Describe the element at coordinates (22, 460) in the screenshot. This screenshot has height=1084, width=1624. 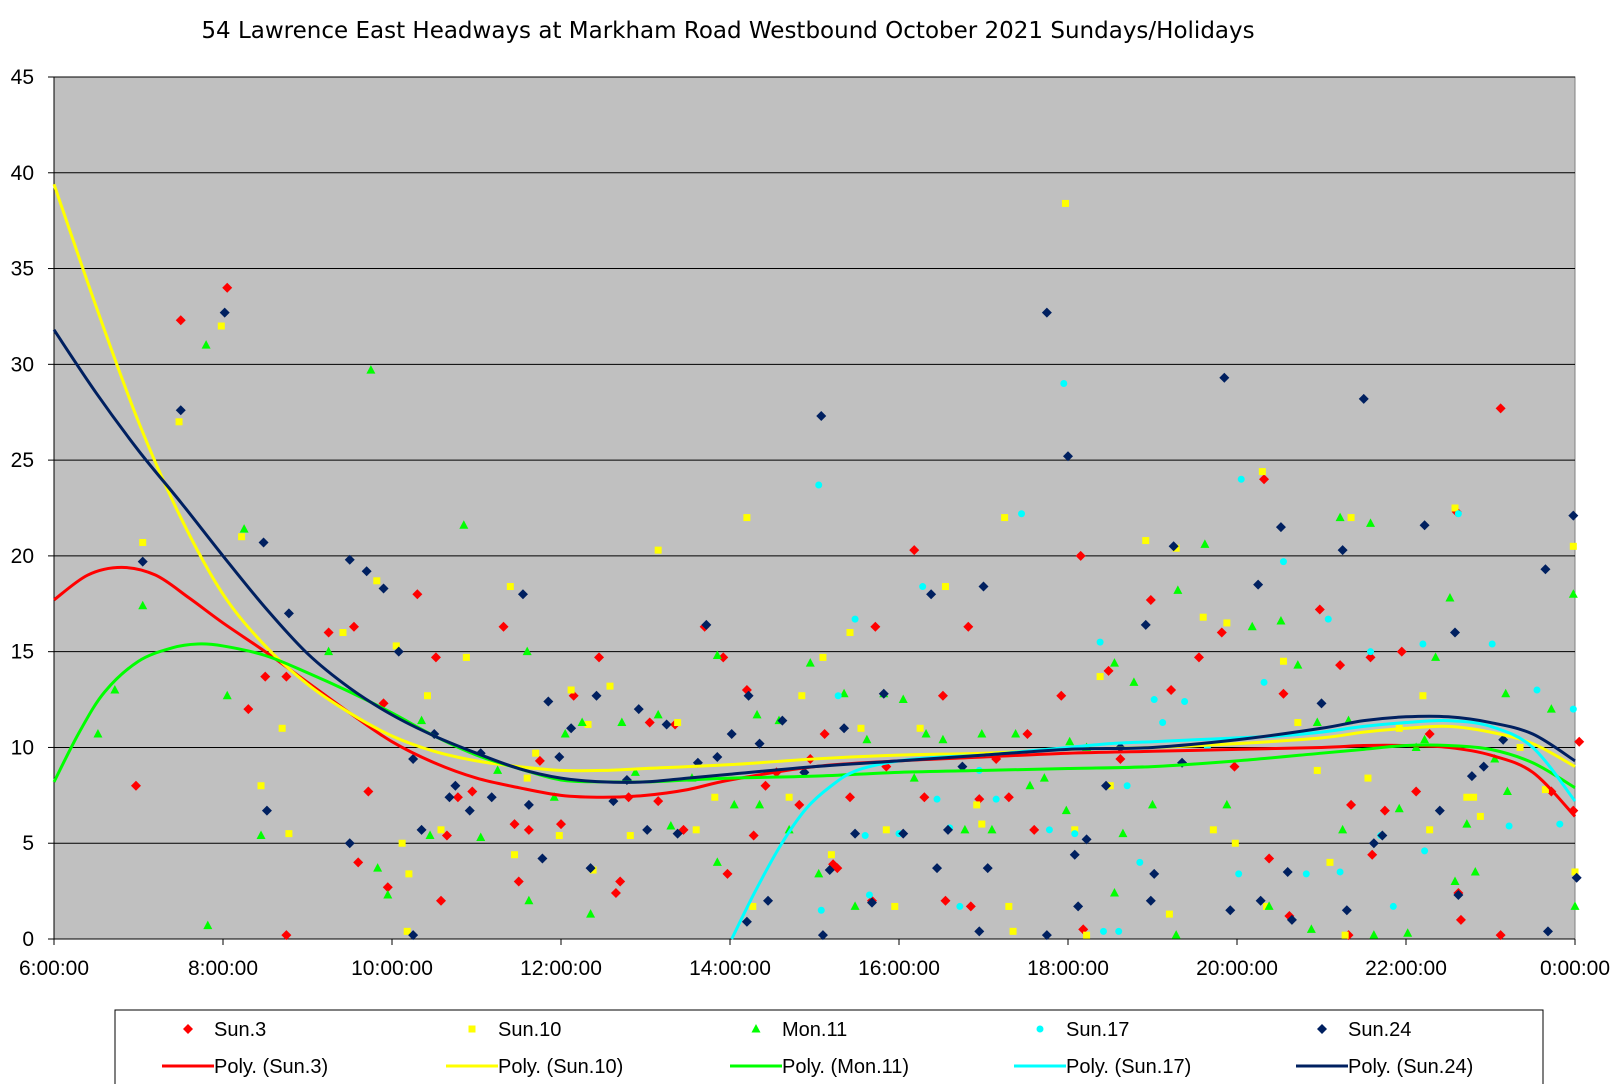
I see `y-tick-label: 25` at that location.